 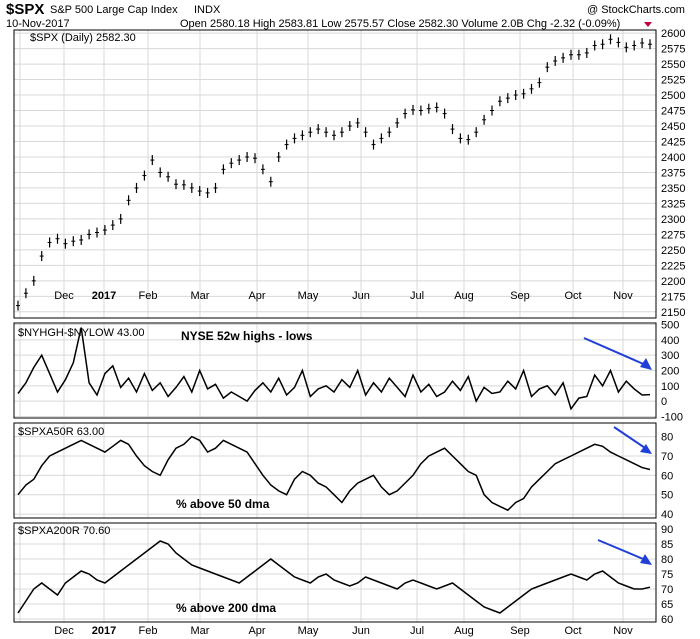 I want to click on highs-lows-legend: $NYHGH-$NYLOW 43.00, so click(x=81, y=333).